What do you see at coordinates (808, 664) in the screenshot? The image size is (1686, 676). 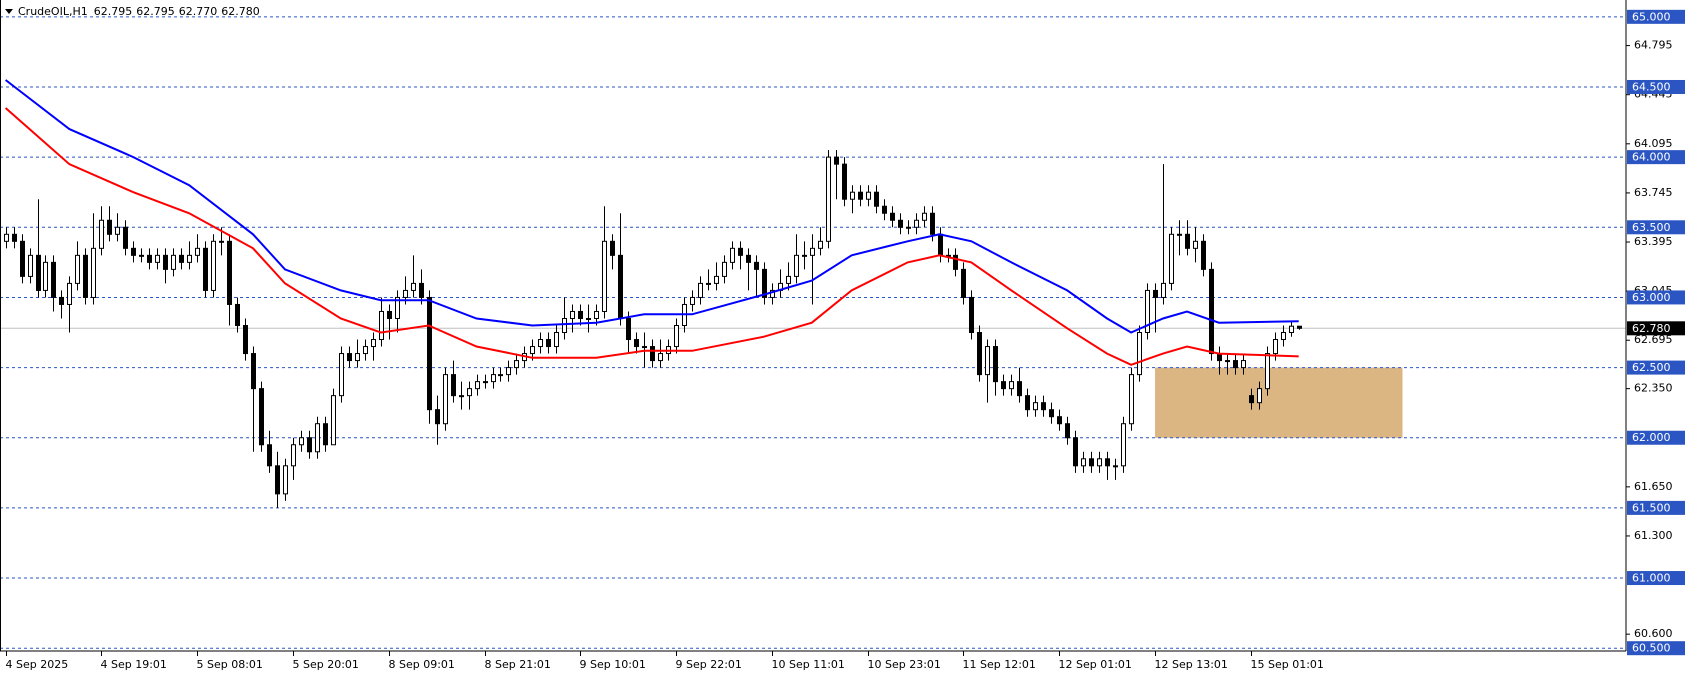 I see `x-tick-label: 10 Sep 11:01` at bounding box center [808, 664].